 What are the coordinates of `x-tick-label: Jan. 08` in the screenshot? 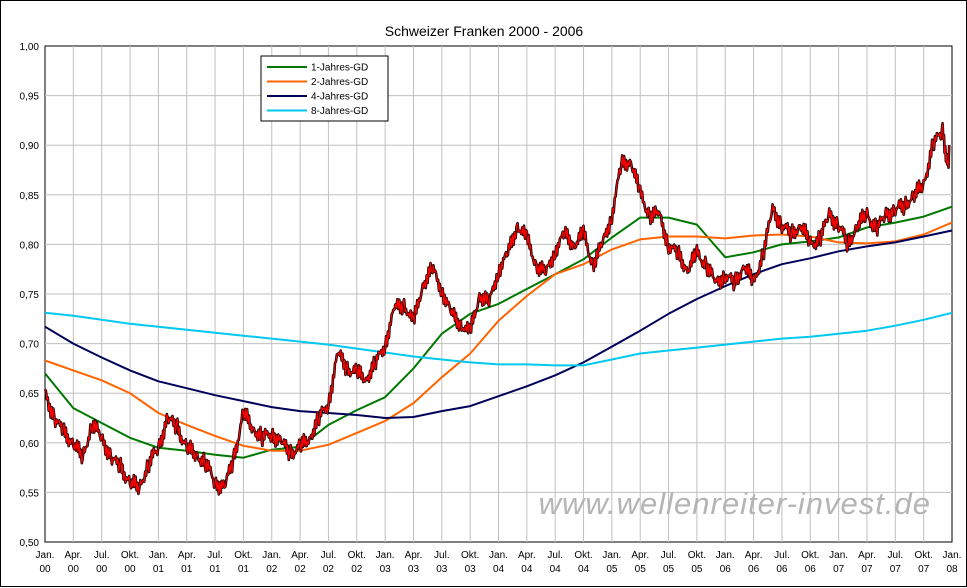 It's located at (952, 562).